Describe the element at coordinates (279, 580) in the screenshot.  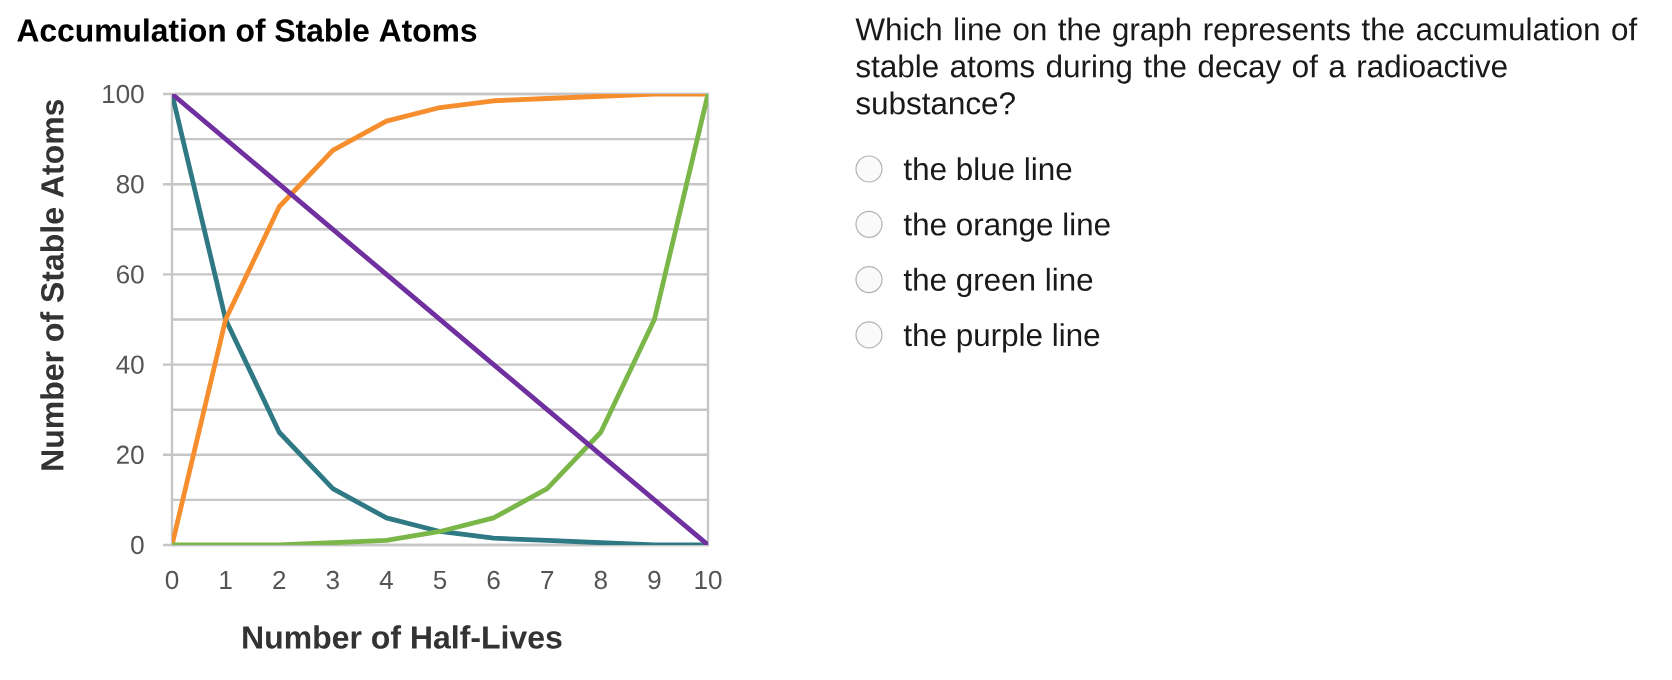
I see `x-tick-label: 2` at that location.